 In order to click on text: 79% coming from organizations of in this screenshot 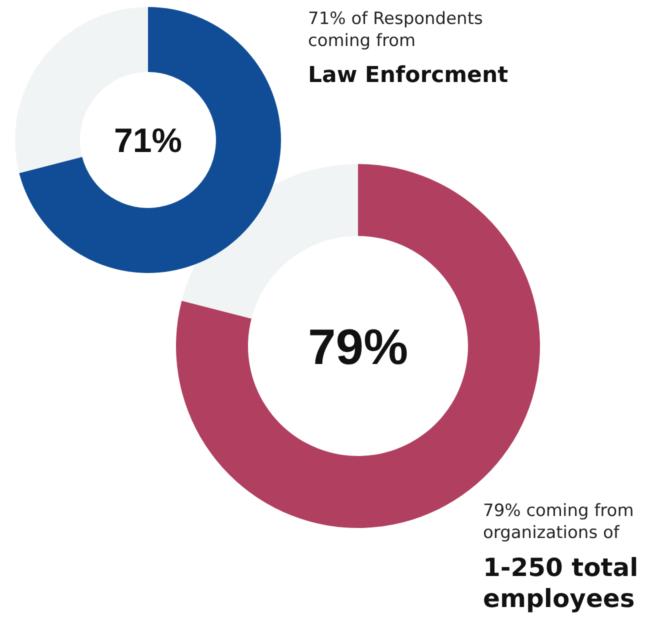, I will do `click(559, 522)`.